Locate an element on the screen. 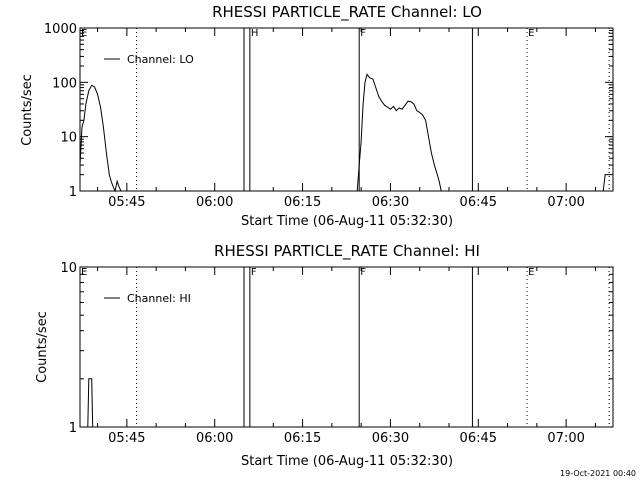 Image resolution: width=640 pixels, height=480 pixels. footer-timestamp: 19-Oct-2021 00:40 is located at coordinates (598, 473).